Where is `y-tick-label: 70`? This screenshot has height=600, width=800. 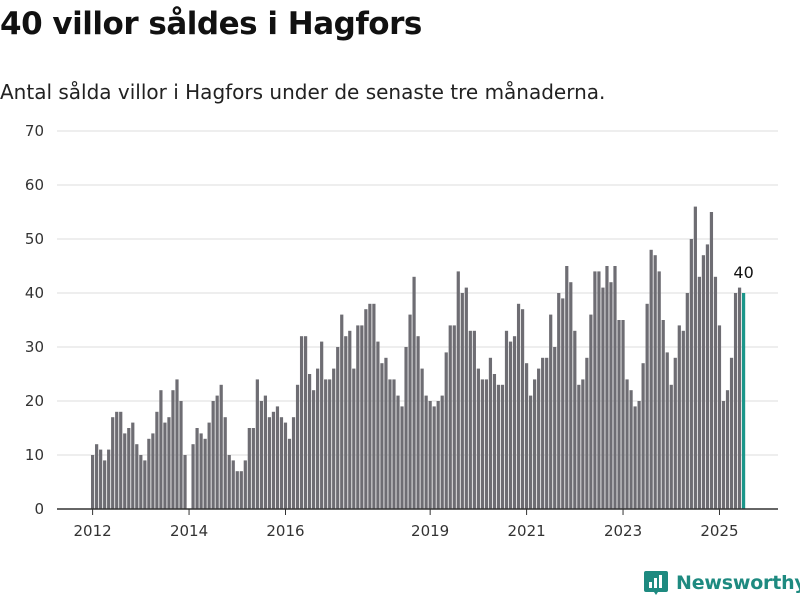 y-tick-label: 70 is located at coordinates (34, 131).